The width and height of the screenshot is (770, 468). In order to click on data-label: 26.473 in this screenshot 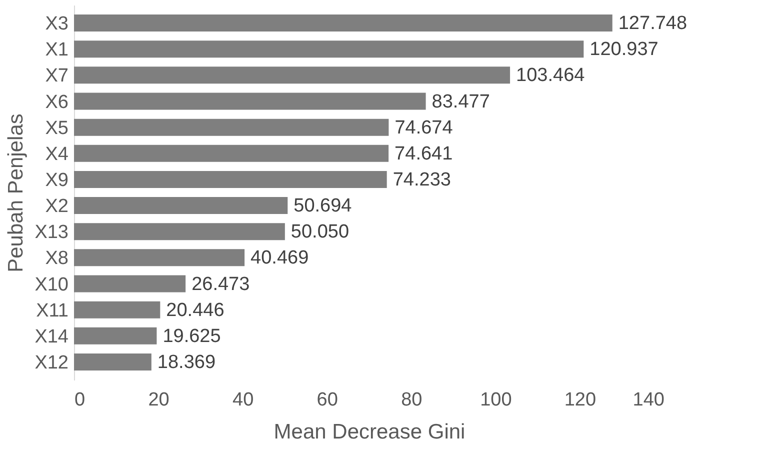, I will do `click(221, 284)`.